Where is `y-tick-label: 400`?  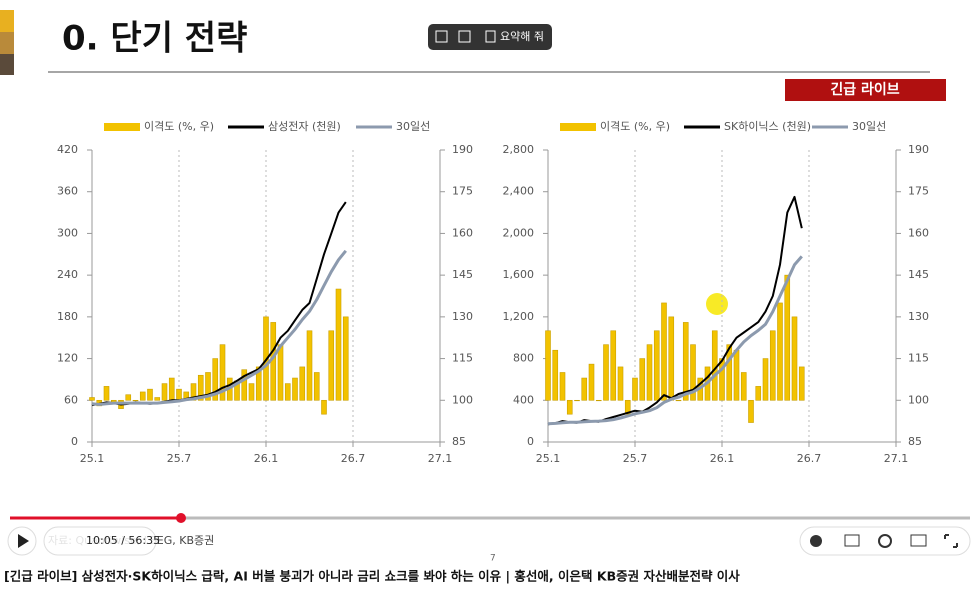
y-tick-label: 400 is located at coordinates (523, 399).